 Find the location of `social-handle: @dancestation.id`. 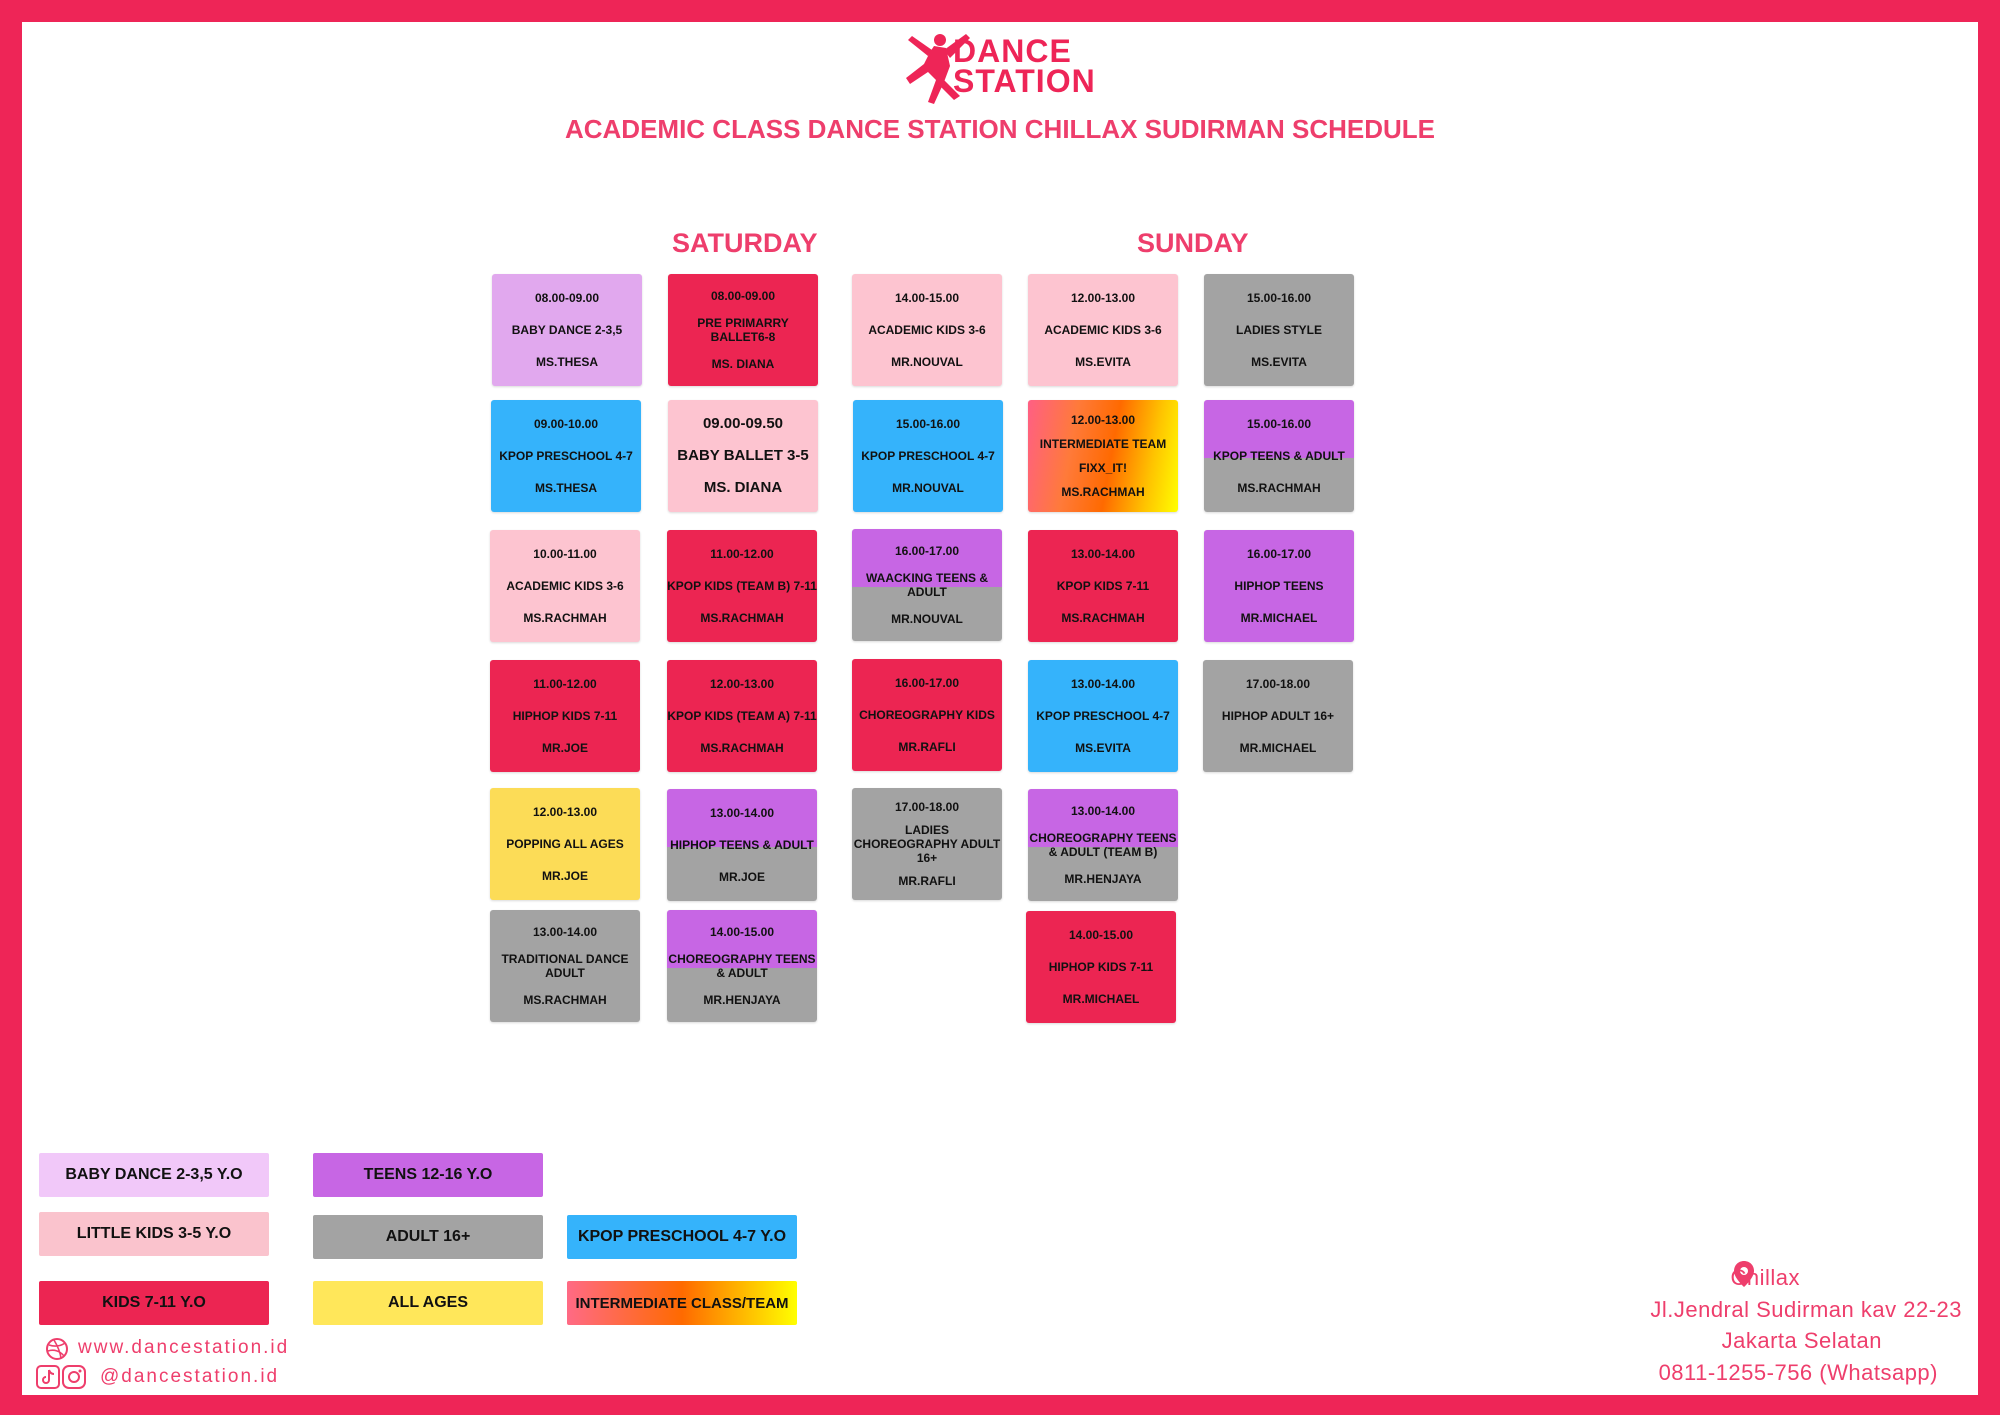

social-handle: @dancestation.id is located at coordinates (190, 1376).